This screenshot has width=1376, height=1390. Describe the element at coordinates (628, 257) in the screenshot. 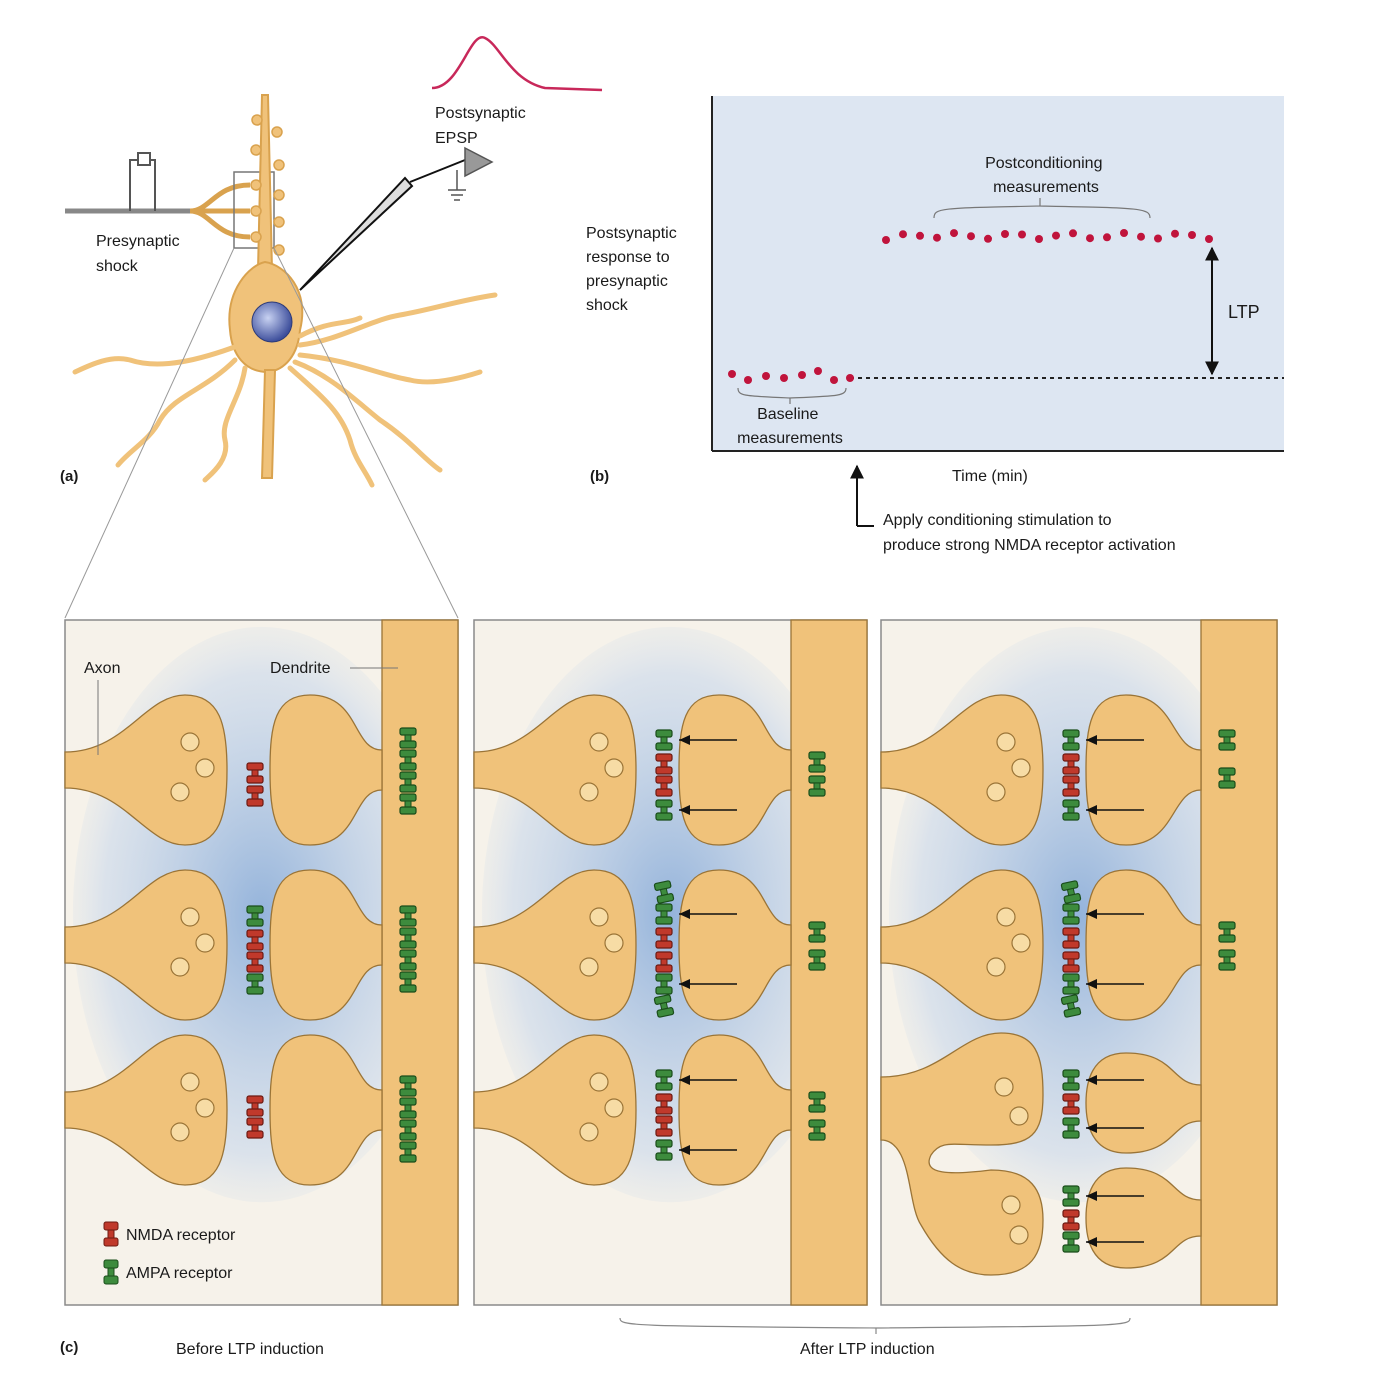

I see `y-axis-label-line2: response to` at that location.